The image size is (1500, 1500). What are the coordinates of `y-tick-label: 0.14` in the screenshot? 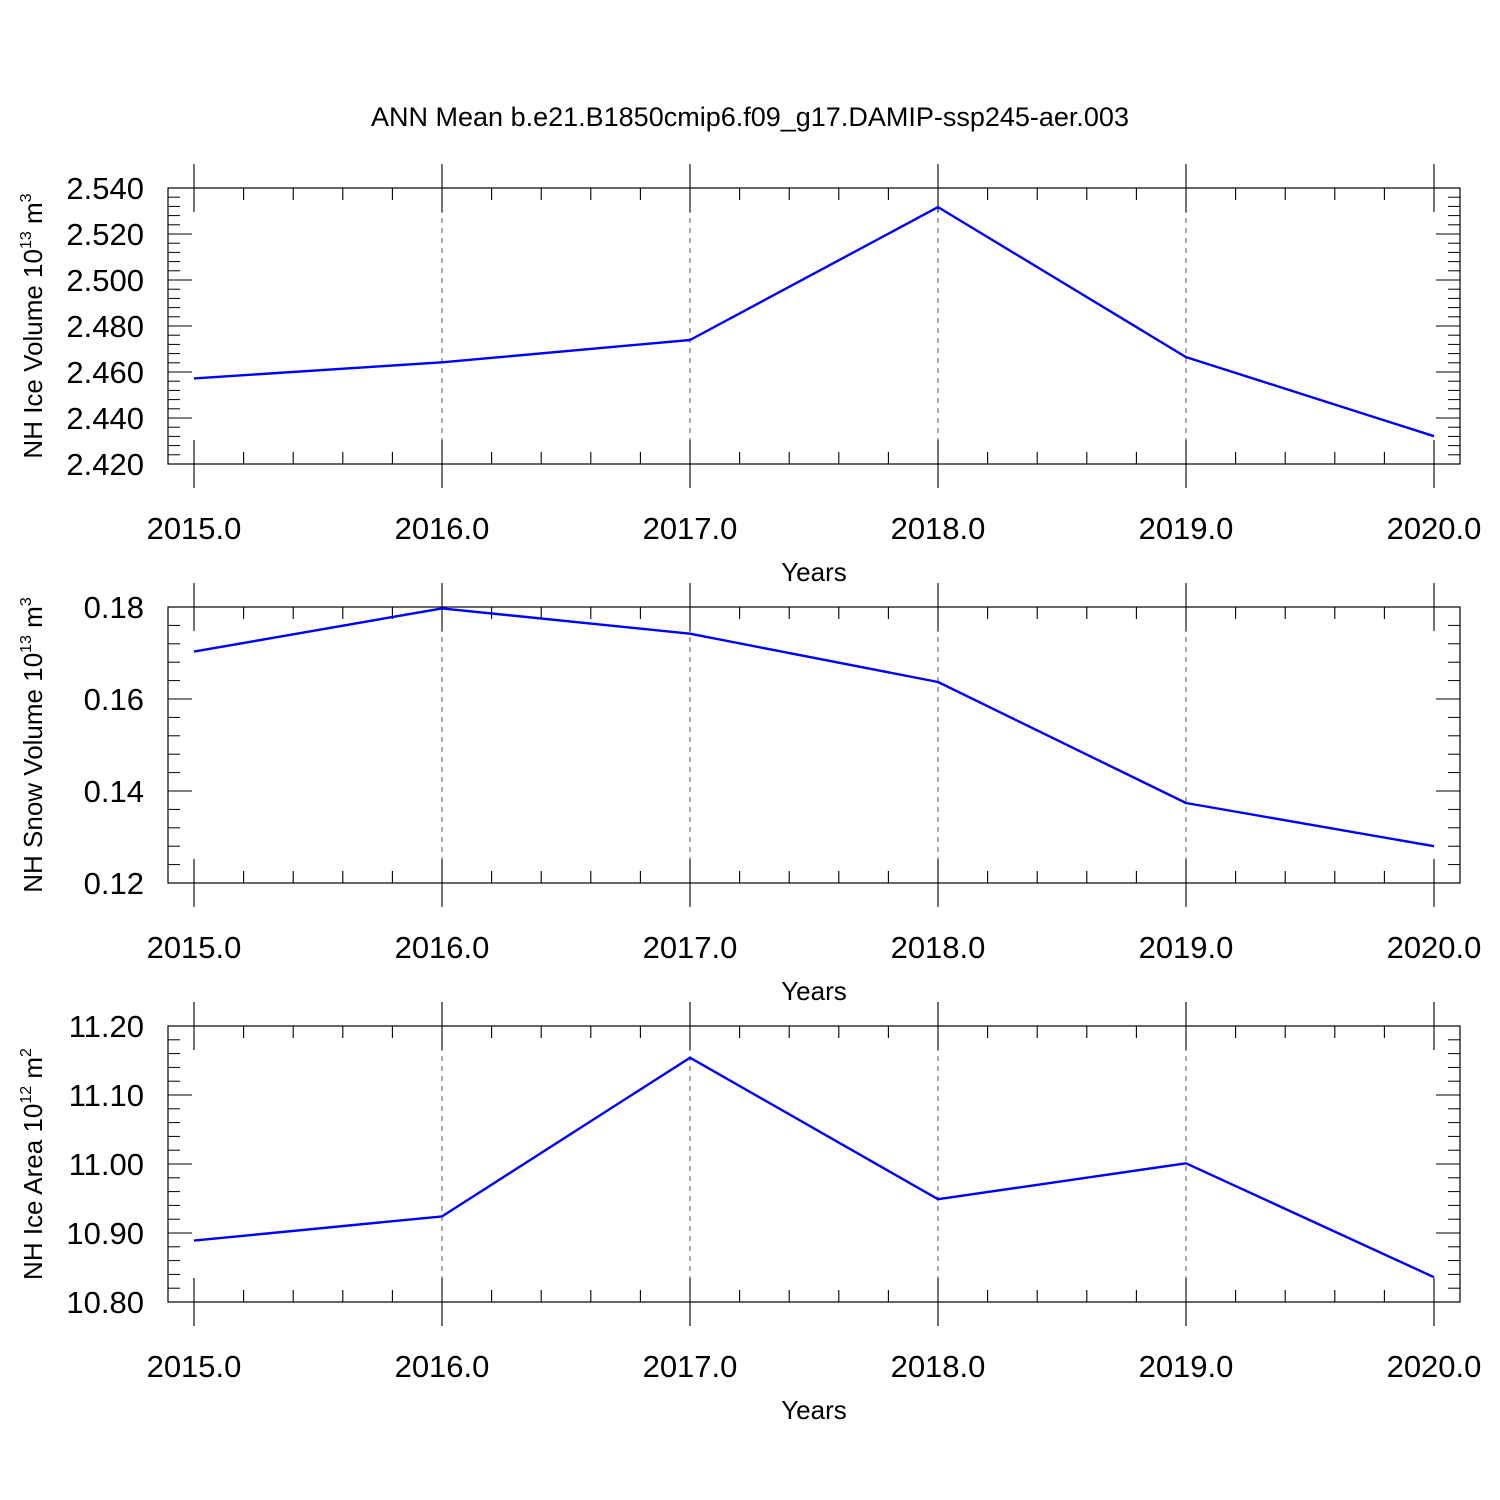 It's located at (114, 791).